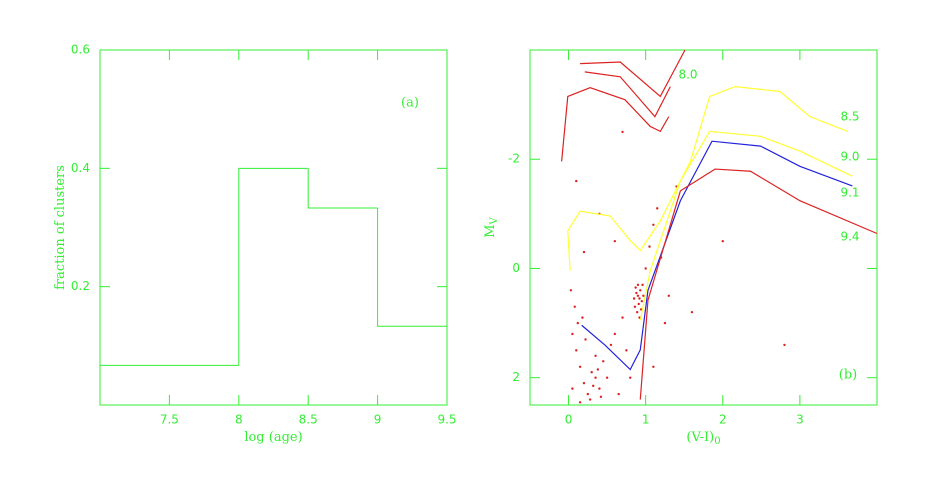  Describe the element at coordinates (378, 420) in the screenshot. I see `x-tick-label: 9` at that location.